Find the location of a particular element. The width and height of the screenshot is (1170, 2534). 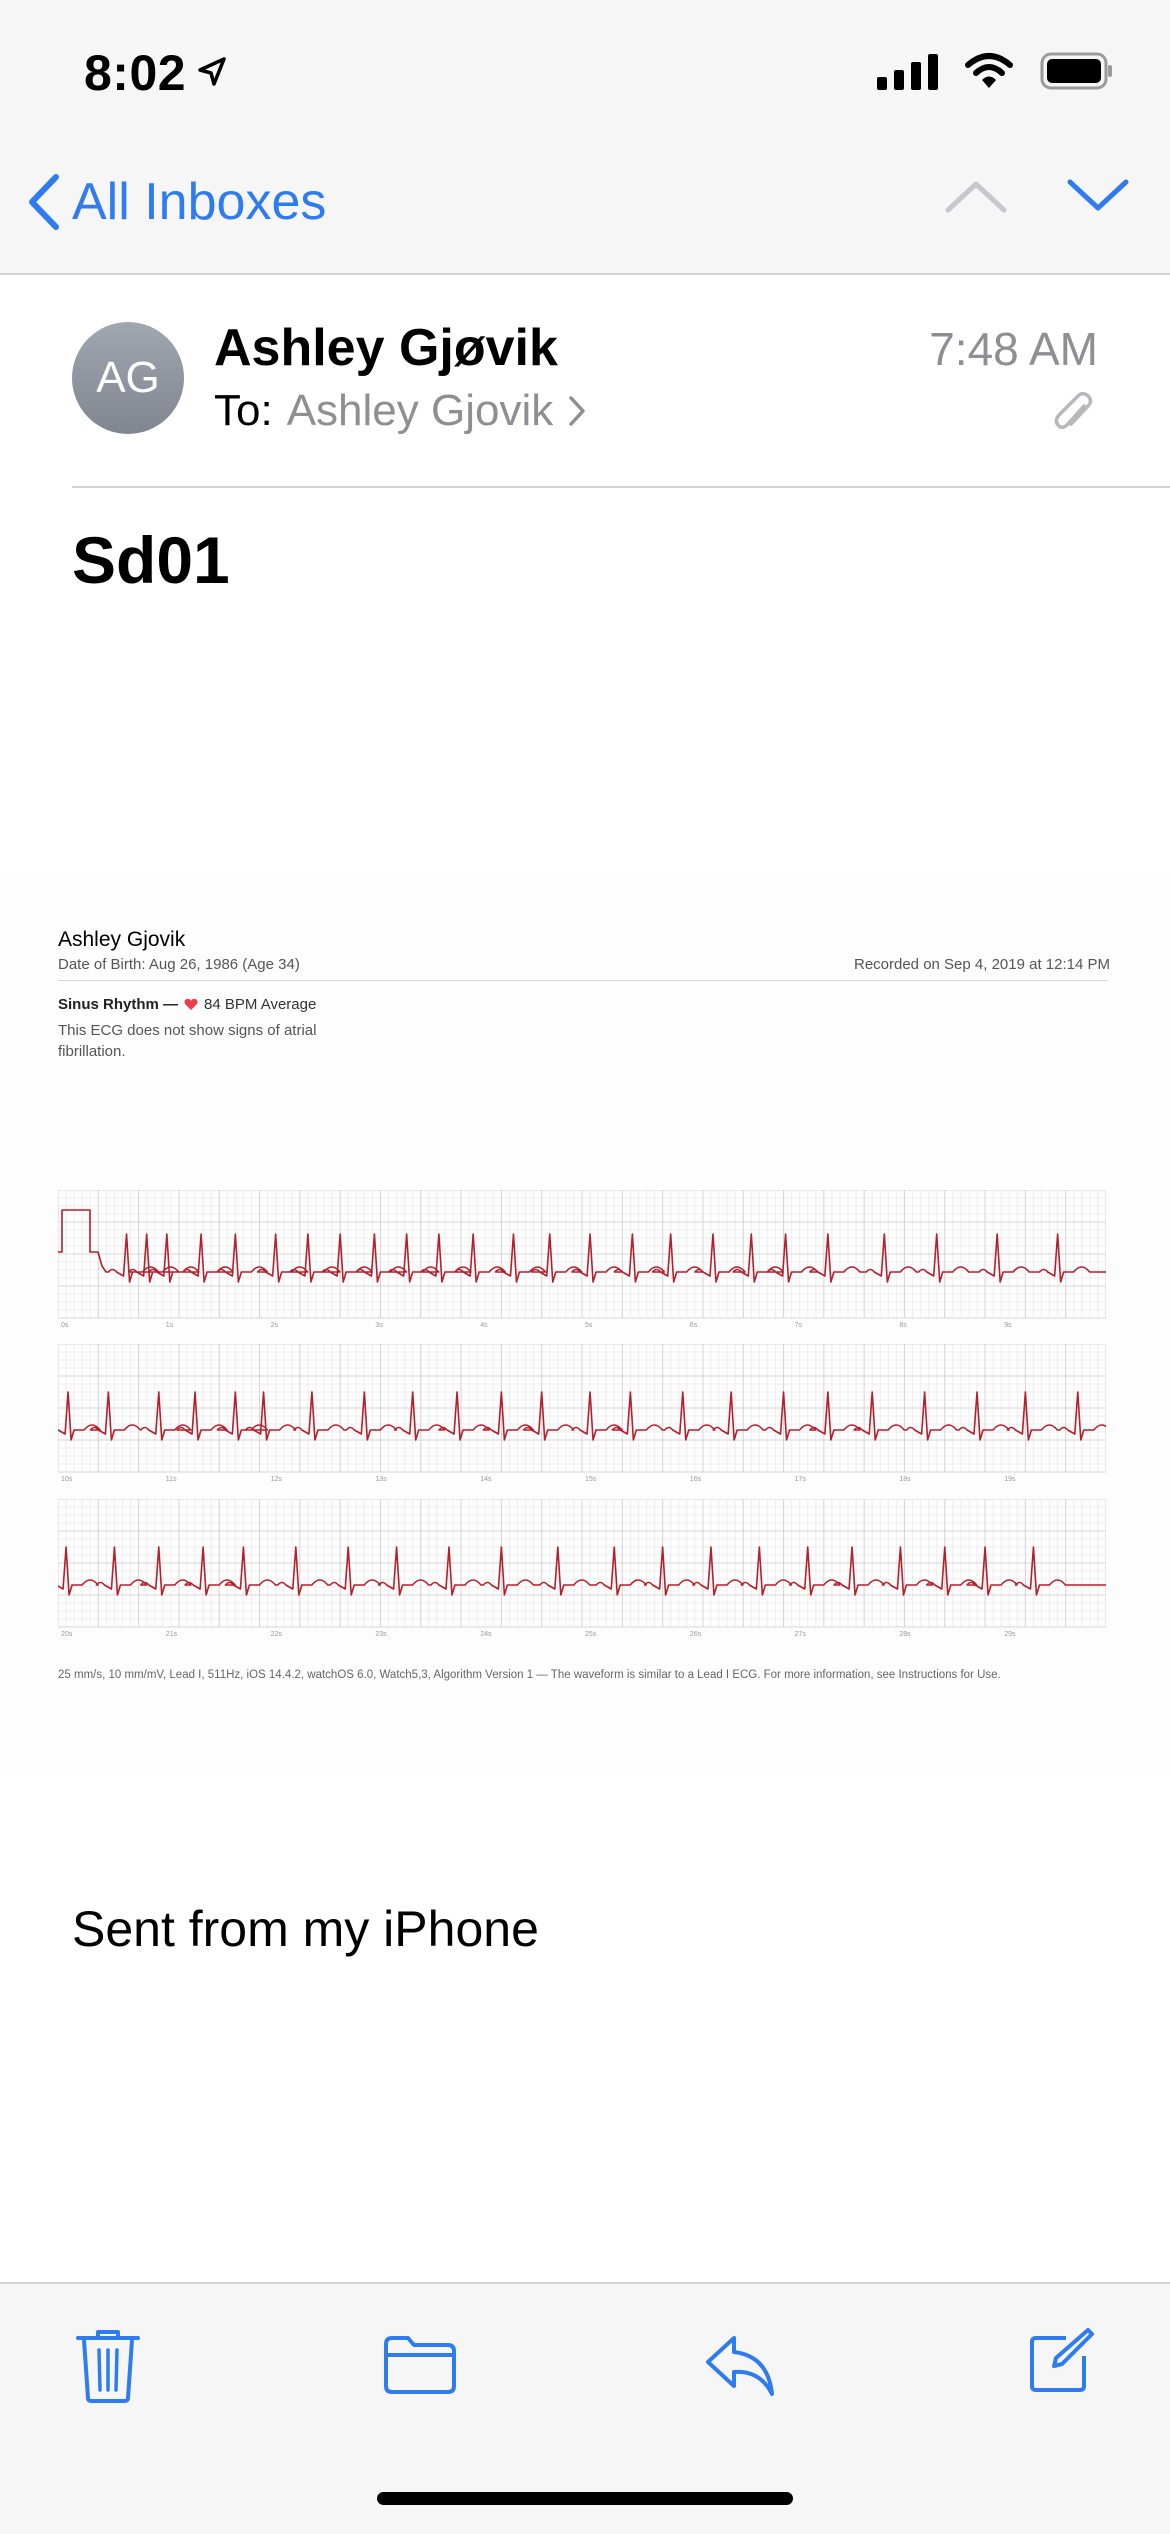

paperclip-icon is located at coordinates (1073, 410).